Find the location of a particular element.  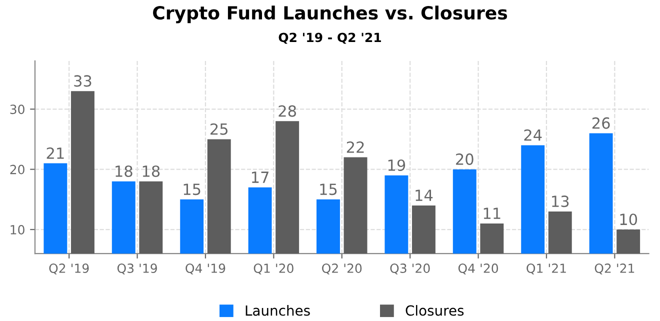

data-label: 33 is located at coordinates (83, 81).